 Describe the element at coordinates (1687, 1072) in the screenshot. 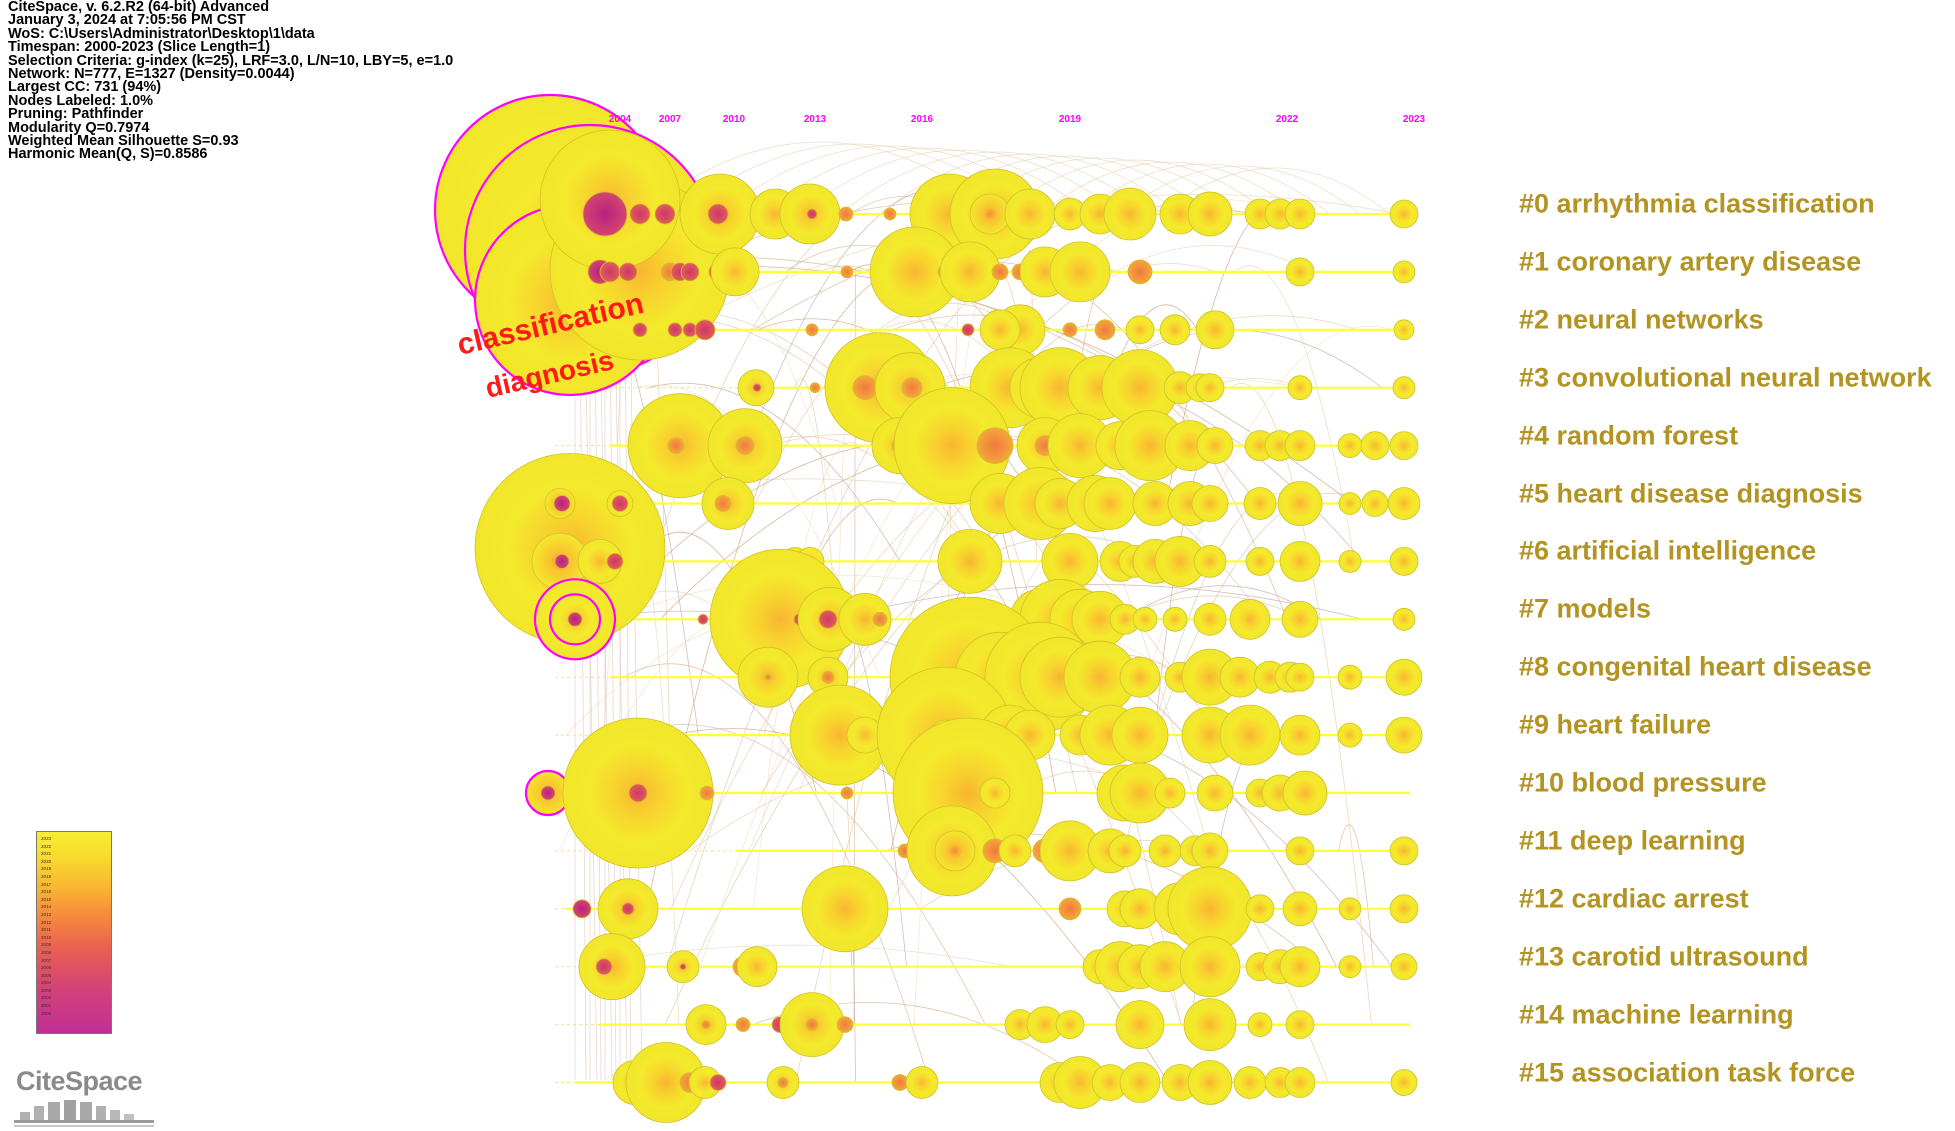

I see `cluster-label: #15 association task force` at that location.